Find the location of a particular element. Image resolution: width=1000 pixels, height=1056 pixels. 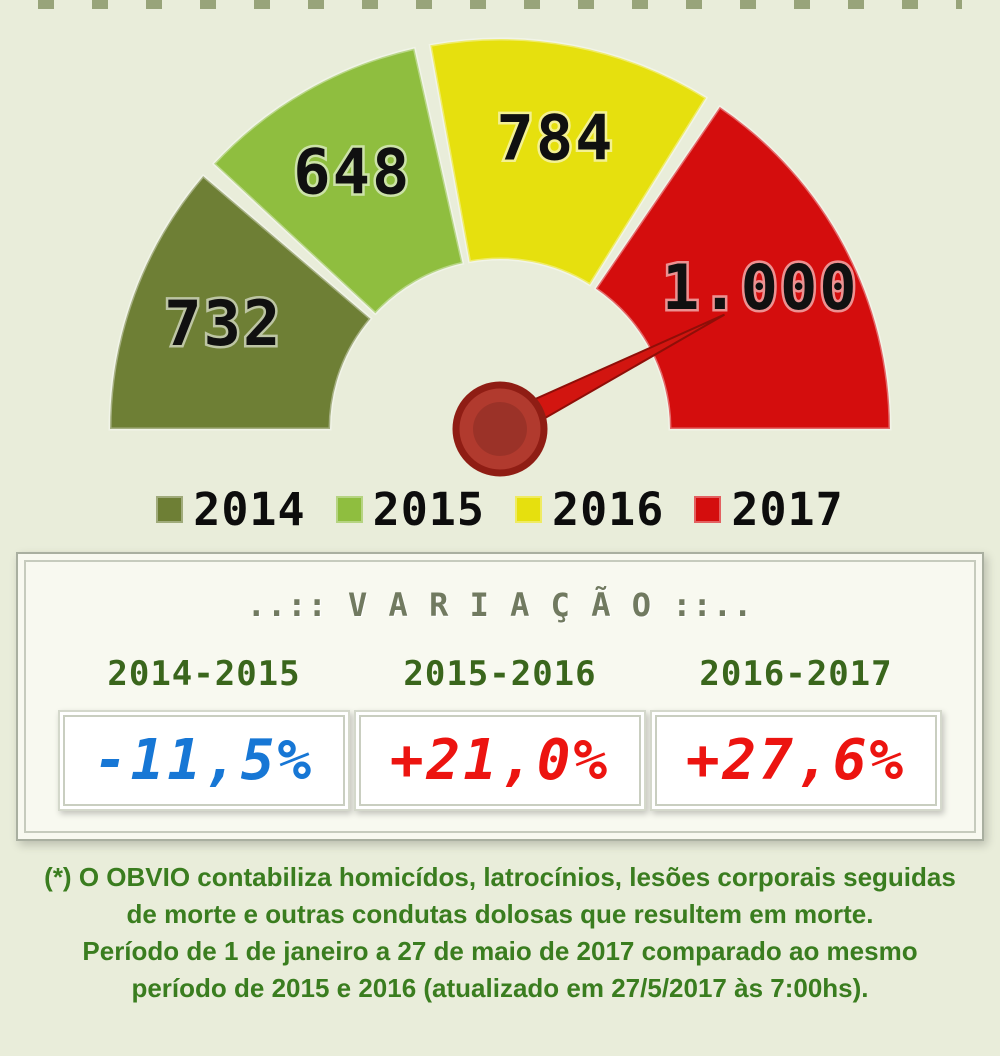

gauge-value-2016: 784 is located at coordinates (556, 137).